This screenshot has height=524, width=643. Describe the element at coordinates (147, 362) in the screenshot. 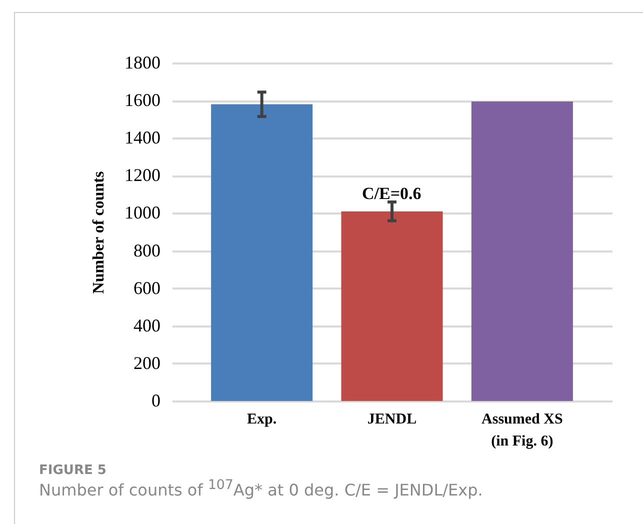

I see `y-tick-label: 200` at that location.